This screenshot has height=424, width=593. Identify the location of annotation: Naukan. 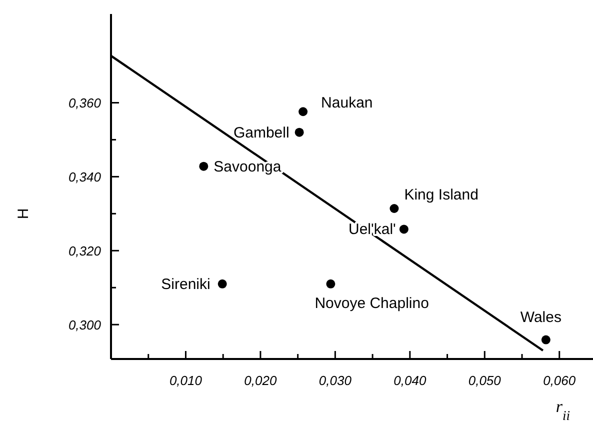
(347, 103).